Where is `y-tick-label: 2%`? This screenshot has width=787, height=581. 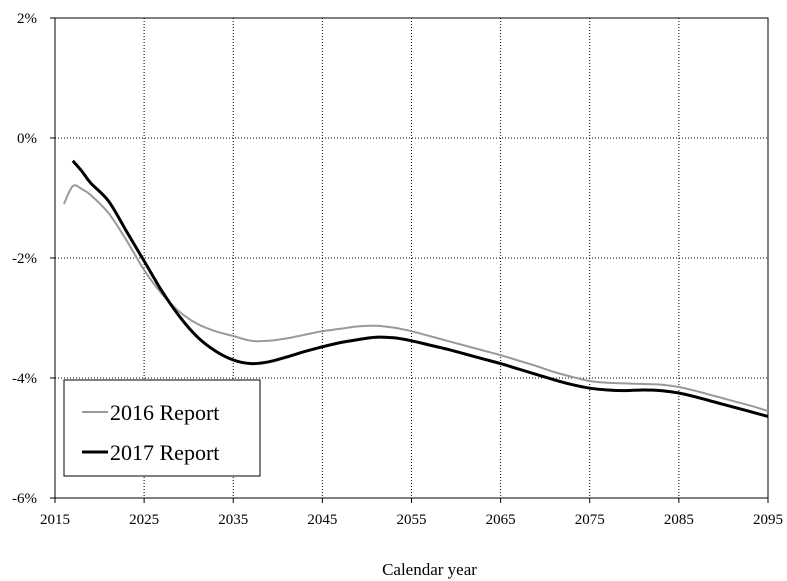
y-tick-label: 2% is located at coordinates (27, 19).